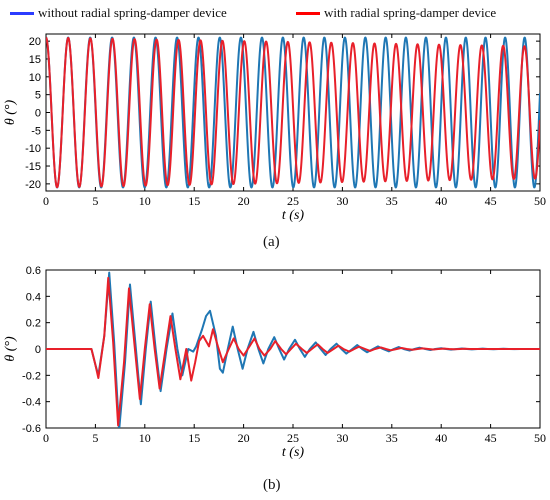 The image size is (550, 500). I want to click on y-tick-label: 0.2, so click(33, 324).